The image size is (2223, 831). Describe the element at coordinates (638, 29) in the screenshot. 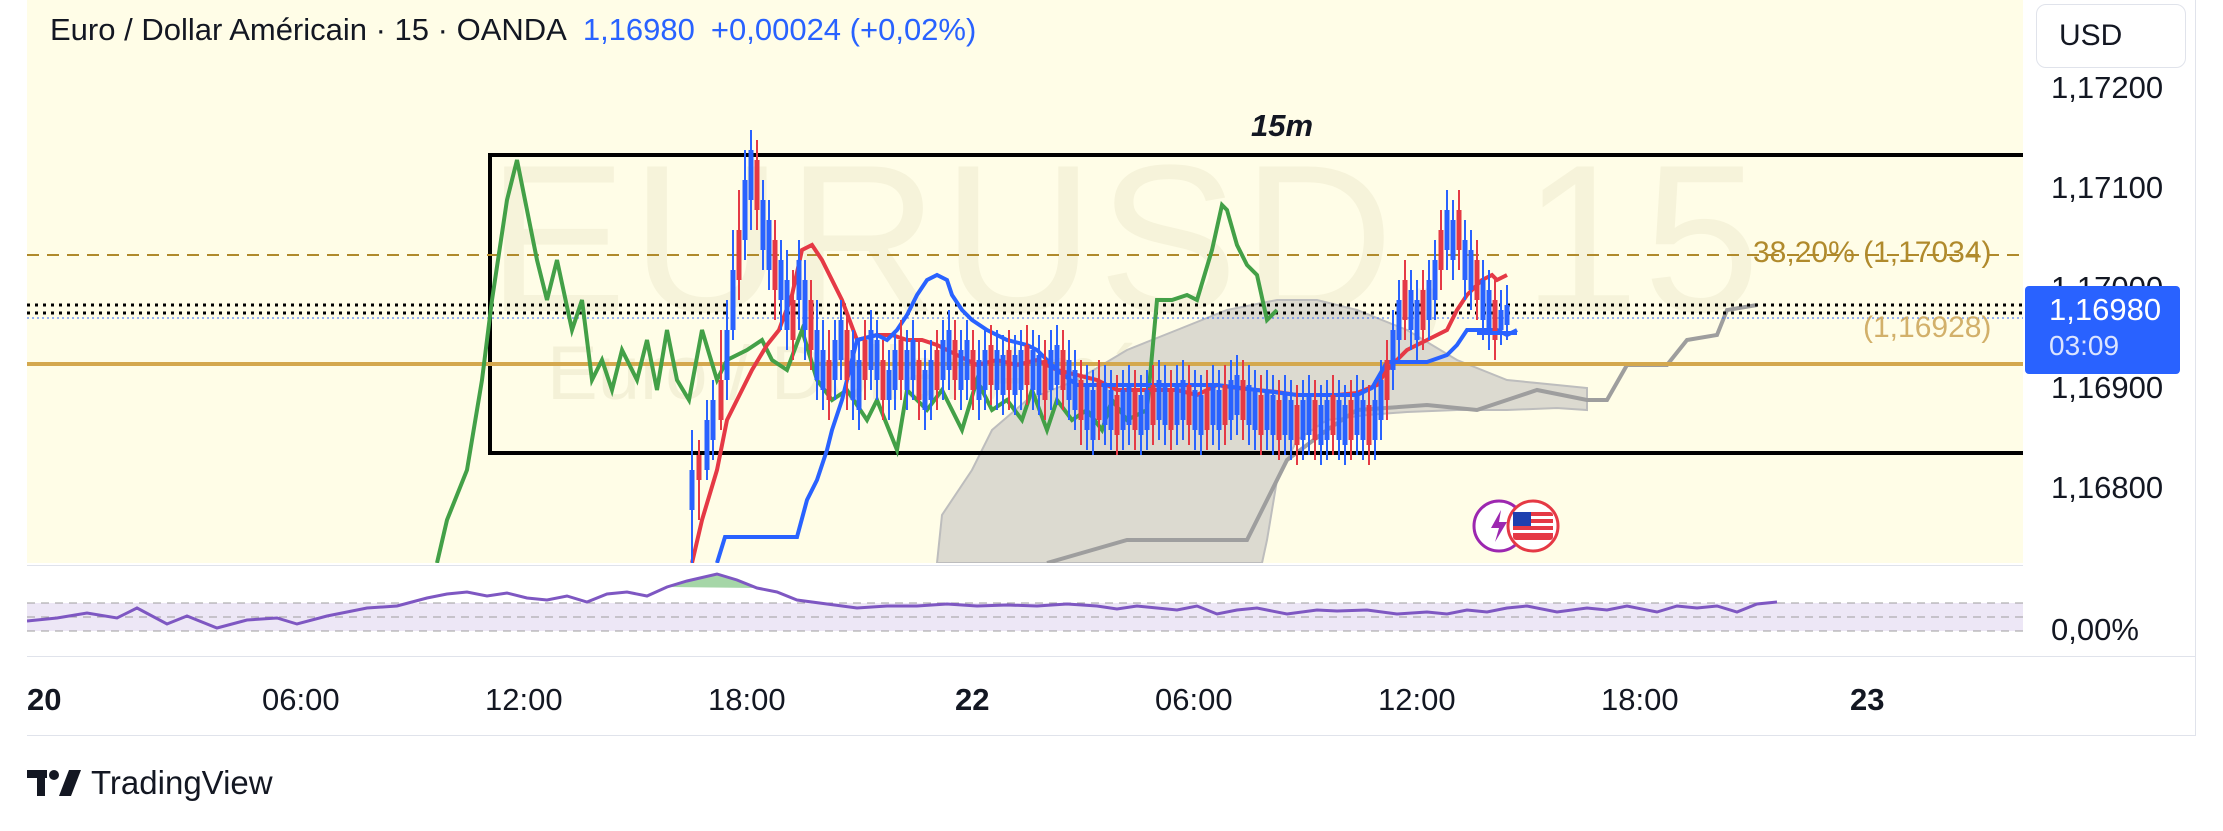

I see `current-price: 1,16980` at that location.